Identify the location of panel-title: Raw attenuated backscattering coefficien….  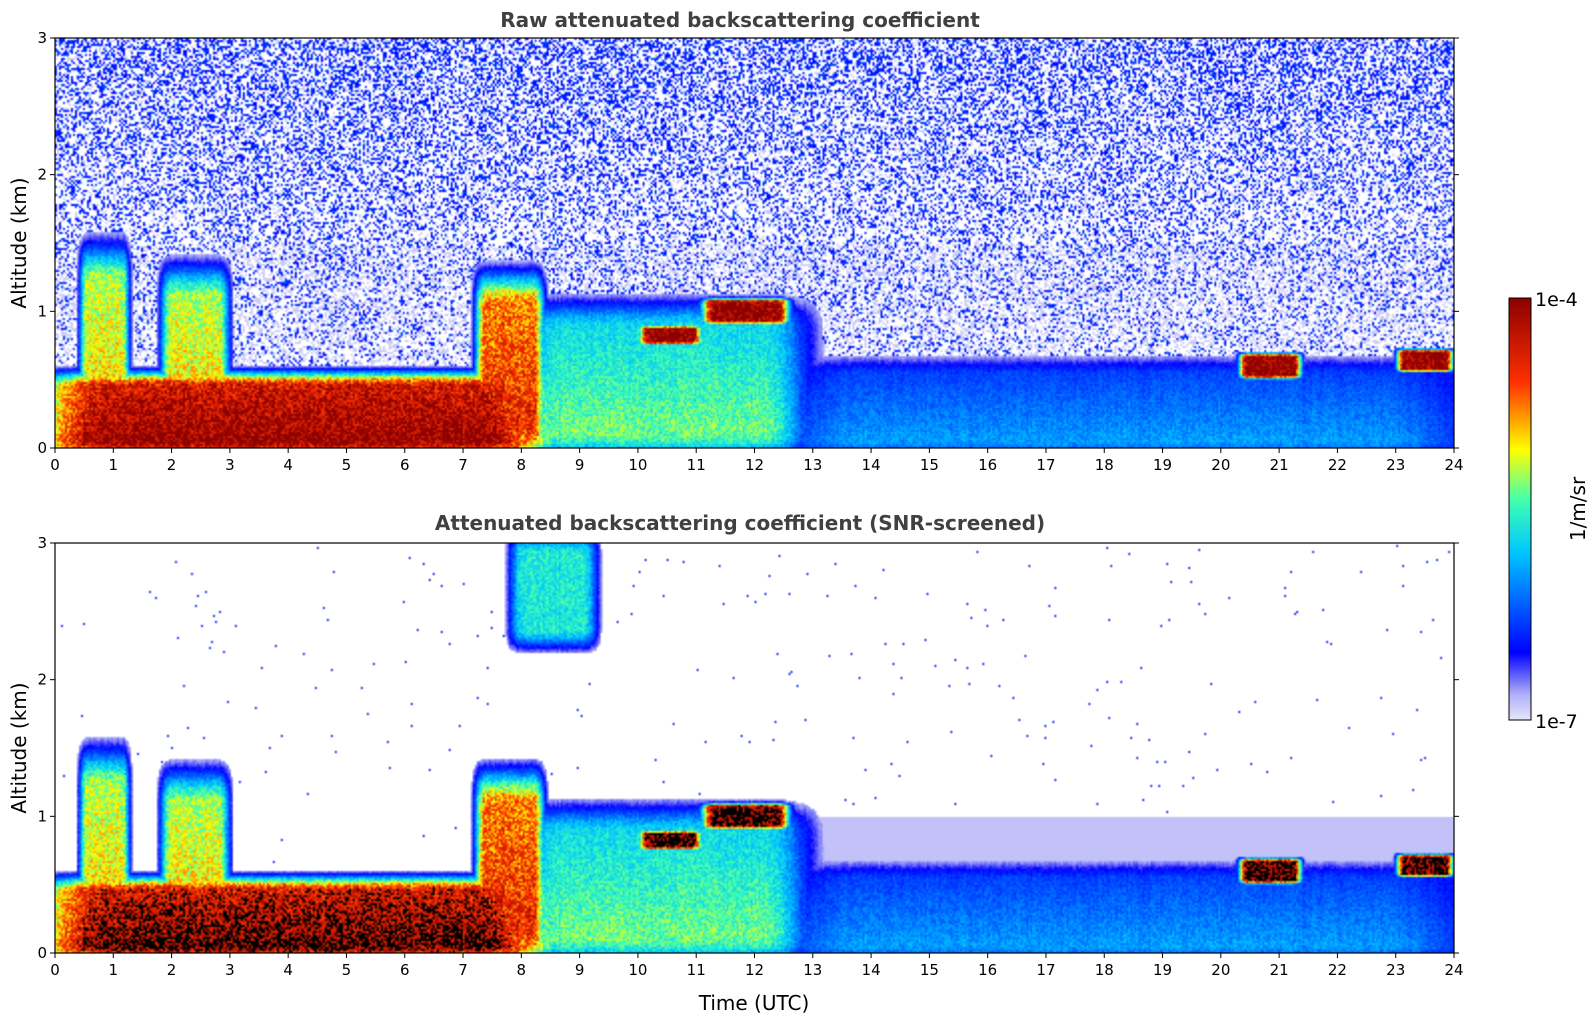
(740, 20).